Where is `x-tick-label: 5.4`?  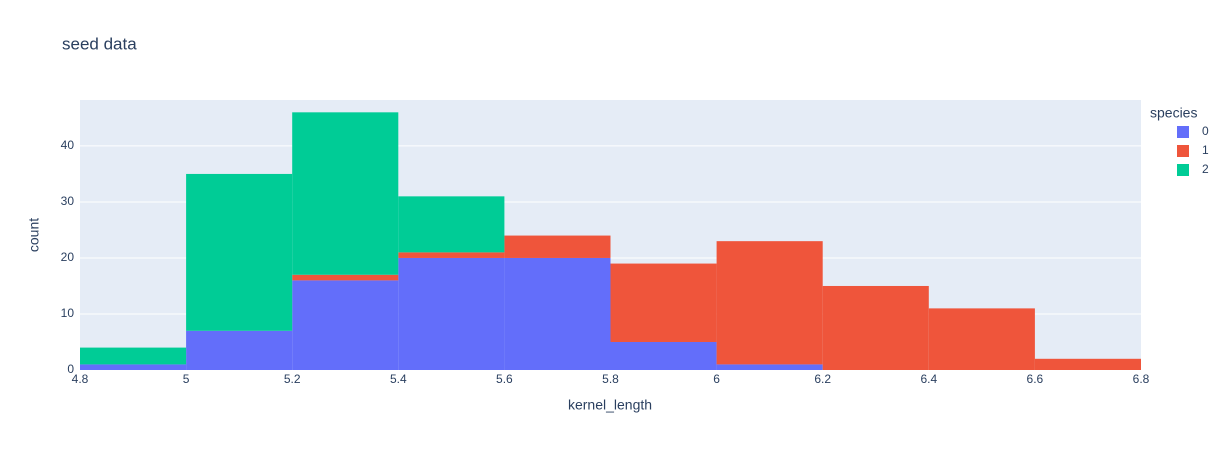
x-tick-label: 5.4 is located at coordinates (398, 379).